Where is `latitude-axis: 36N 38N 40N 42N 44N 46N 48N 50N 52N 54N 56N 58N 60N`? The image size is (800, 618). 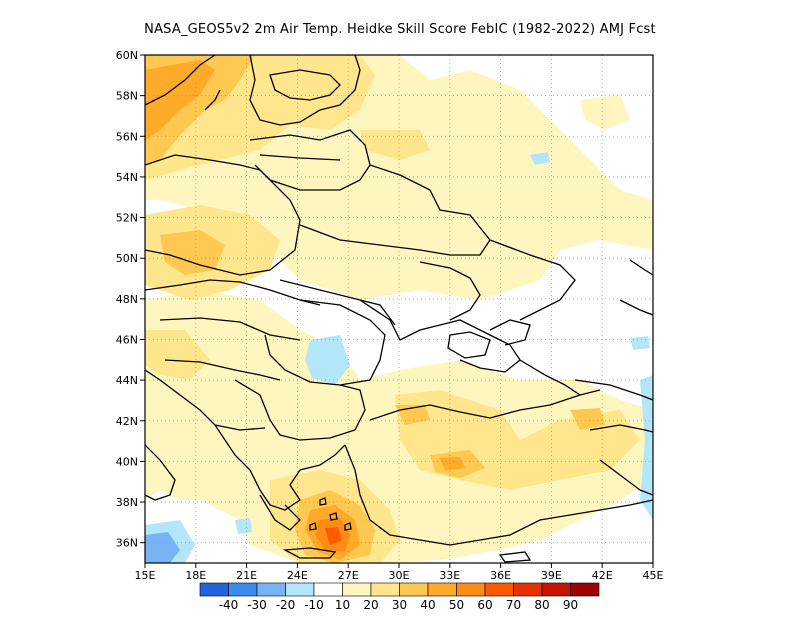
latitude-axis: 36N 38N 40N 42N 44N 46N 48N 50N 52N 54N 56N 58N 60N is located at coordinates (130, 299).